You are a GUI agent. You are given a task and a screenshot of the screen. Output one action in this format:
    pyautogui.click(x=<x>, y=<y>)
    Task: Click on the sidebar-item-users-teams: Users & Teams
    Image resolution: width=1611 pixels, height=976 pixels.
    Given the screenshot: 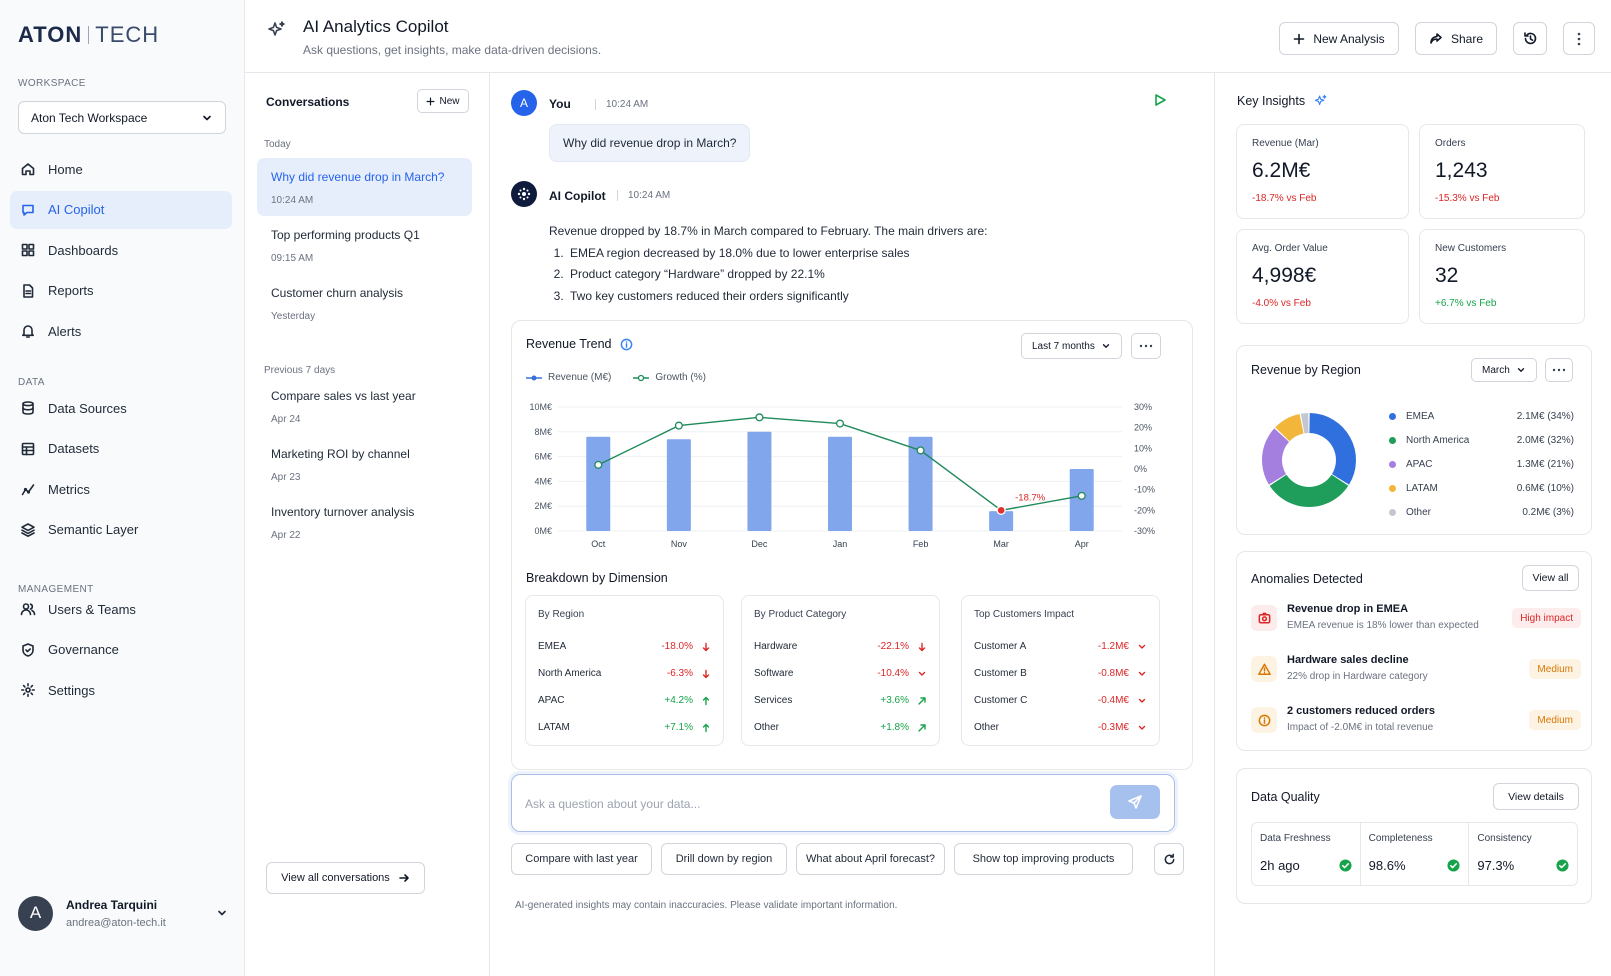 What is the action you would take?
    pyautogui.click(x=121, y=609)
    